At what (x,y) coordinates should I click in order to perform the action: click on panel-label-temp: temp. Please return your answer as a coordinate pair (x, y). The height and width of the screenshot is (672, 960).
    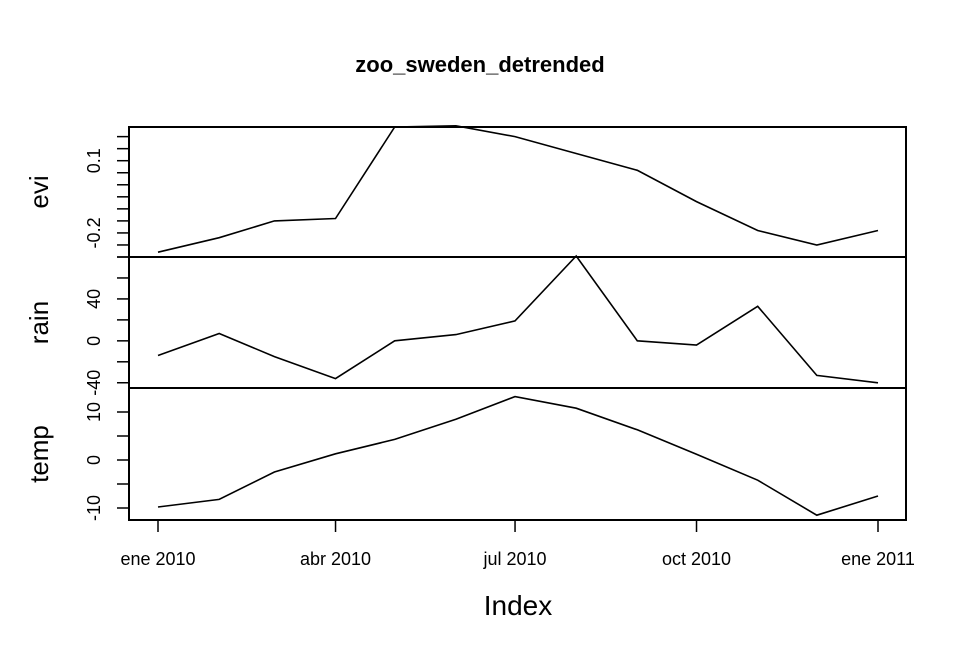
    Looking at the image, I should click on (39, 454).